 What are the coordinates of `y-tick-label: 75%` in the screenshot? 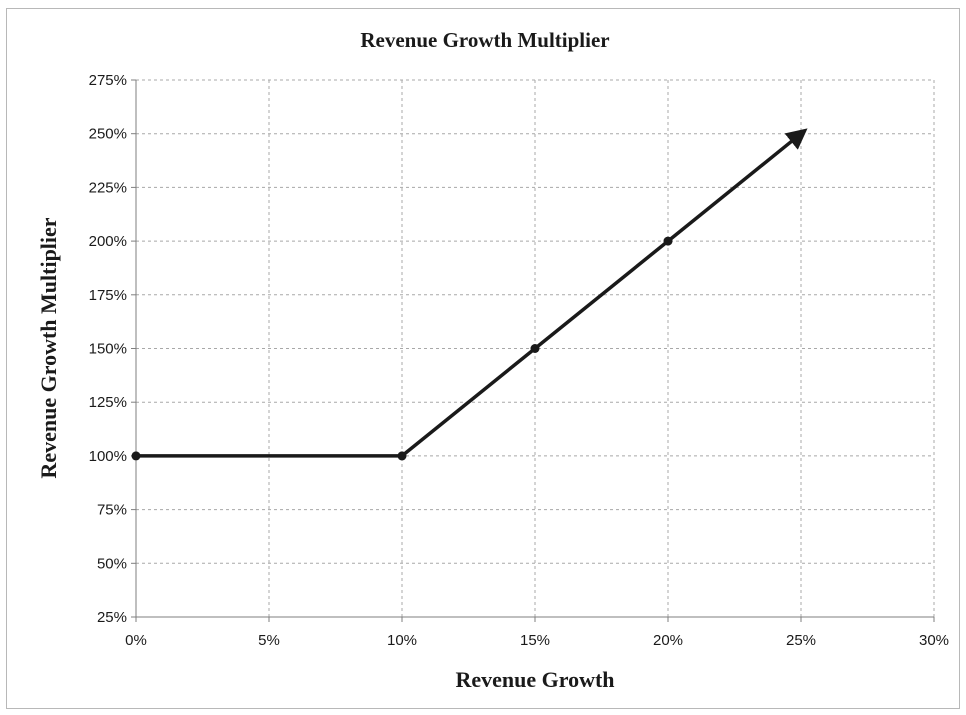 It's located at (112, 510).